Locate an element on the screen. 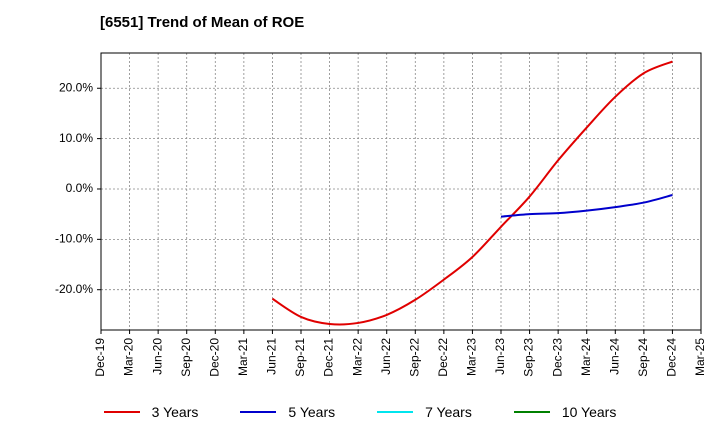 The height and width of the screenshot is (440, 720). x-tick-label: Dec-22 is located at coordinates (443, 357).